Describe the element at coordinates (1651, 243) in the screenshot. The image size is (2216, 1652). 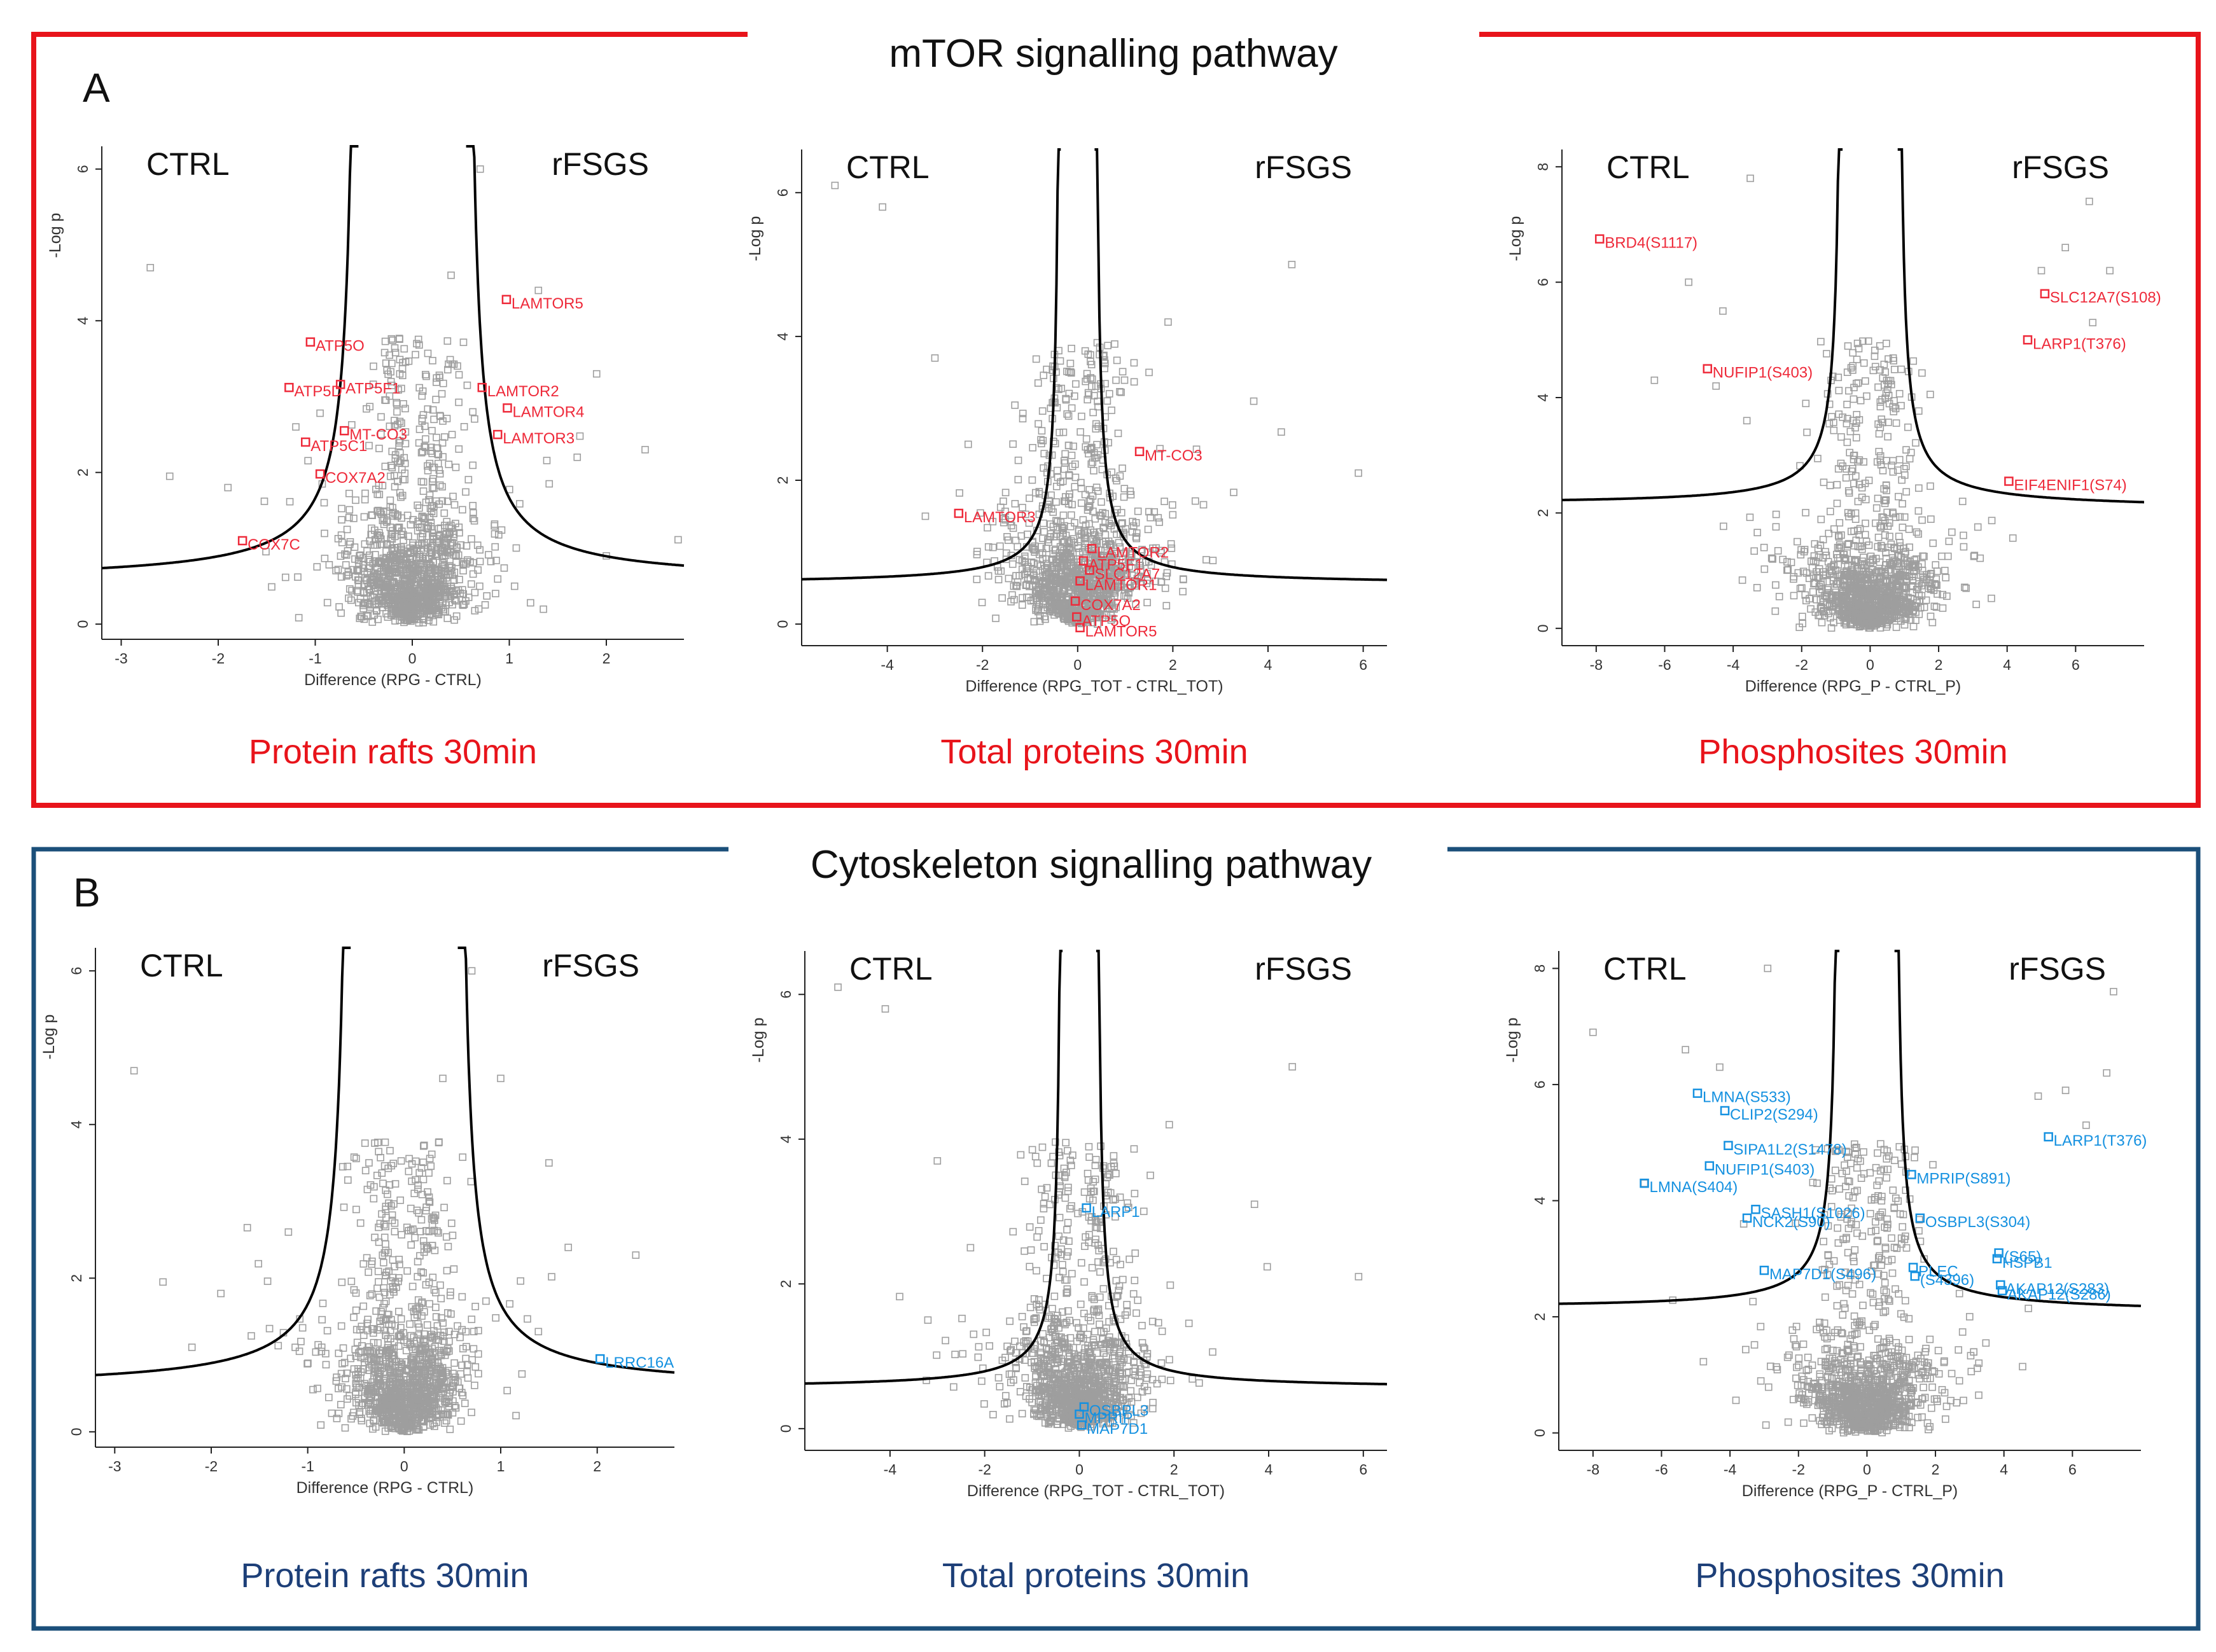
I see `highlight-label: BRD4(S1117)` at that location.